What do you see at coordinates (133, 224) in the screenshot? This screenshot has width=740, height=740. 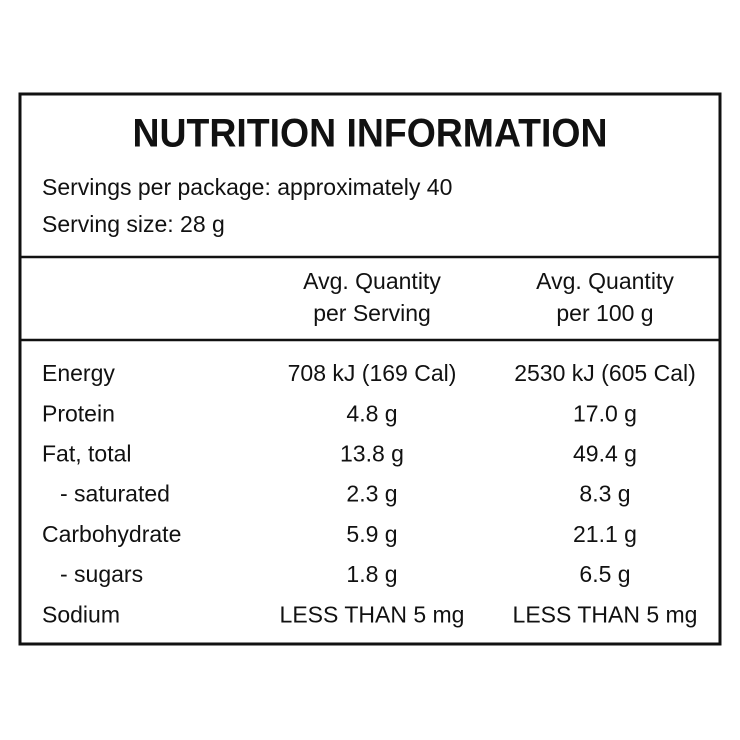 I see `serving-info: Serving size: 28 g` at bounding box center [133, 224].